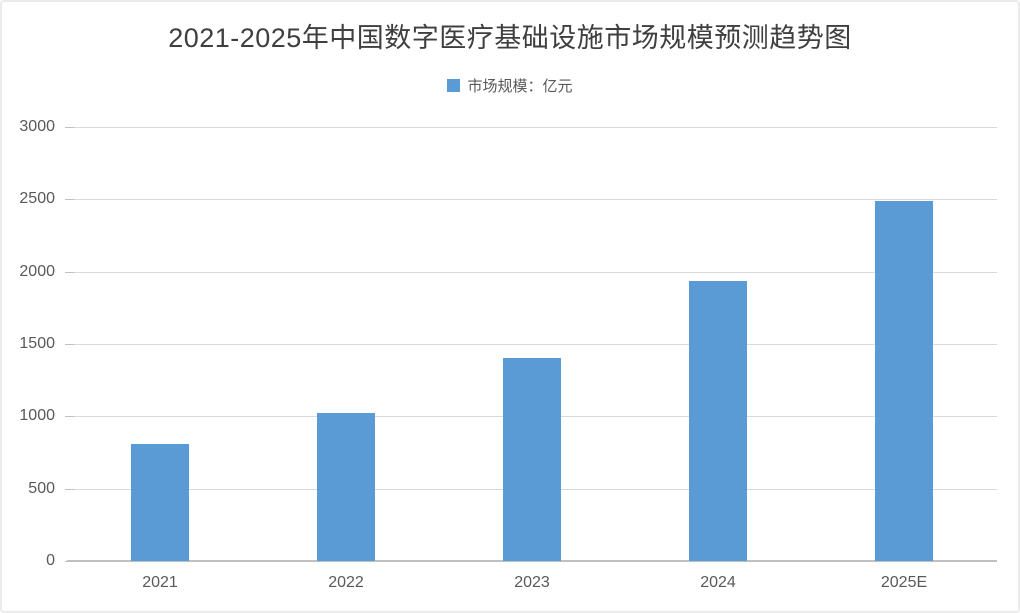  What do you see at coordinates (160, 582) in the screenshot?
I see `x-axis-tick-label: 2021` at bounding box center [160, 582].